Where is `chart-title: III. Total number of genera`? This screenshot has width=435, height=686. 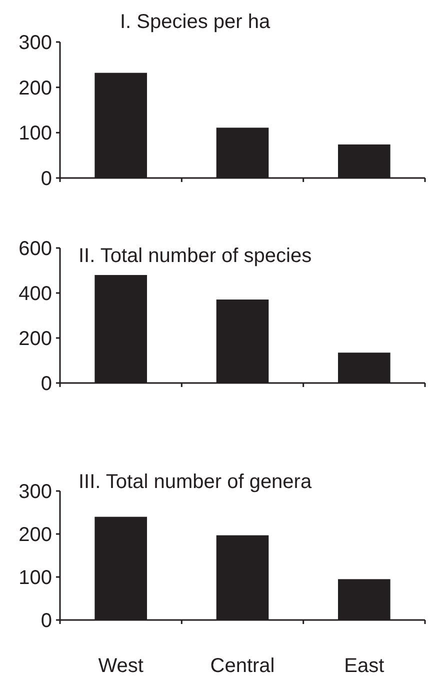 chart-title: III. Total number of genera is located at coordinates (195, 482).